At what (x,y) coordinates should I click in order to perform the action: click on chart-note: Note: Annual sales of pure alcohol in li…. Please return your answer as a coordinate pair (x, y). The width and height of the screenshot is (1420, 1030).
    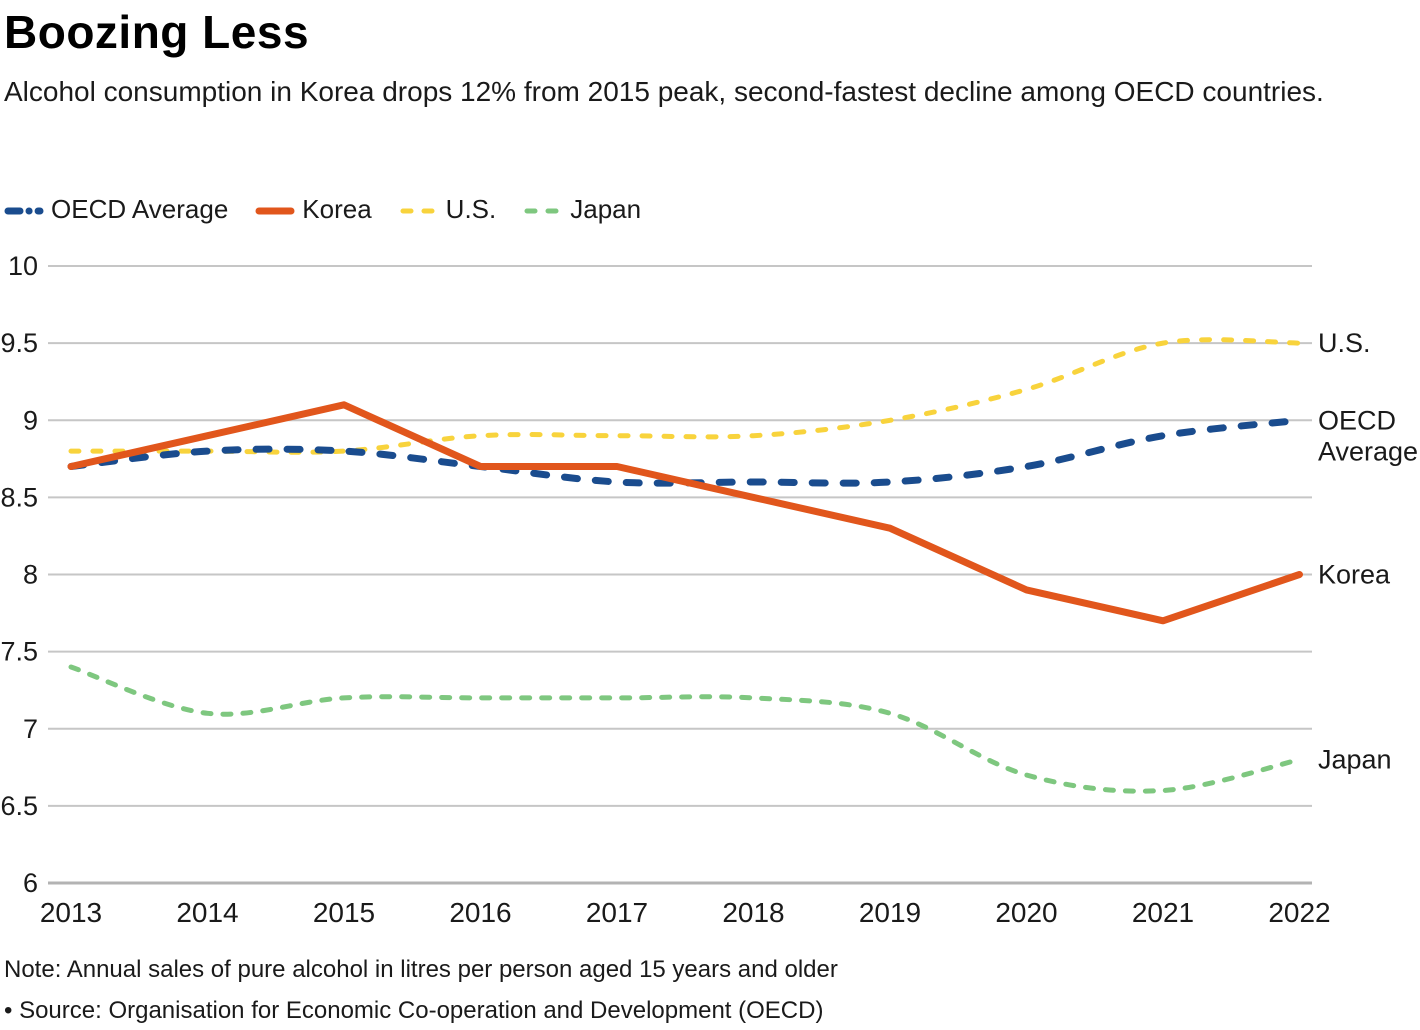
    Looking at the image, I should click on (421, 969).